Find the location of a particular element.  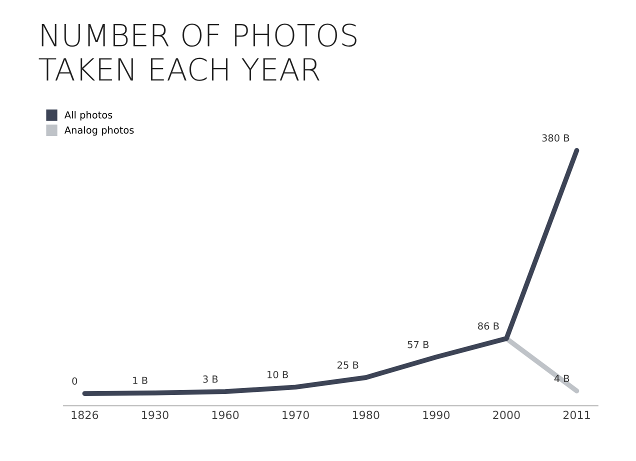

data-label: 1 B is located at coordinates (140, 380).